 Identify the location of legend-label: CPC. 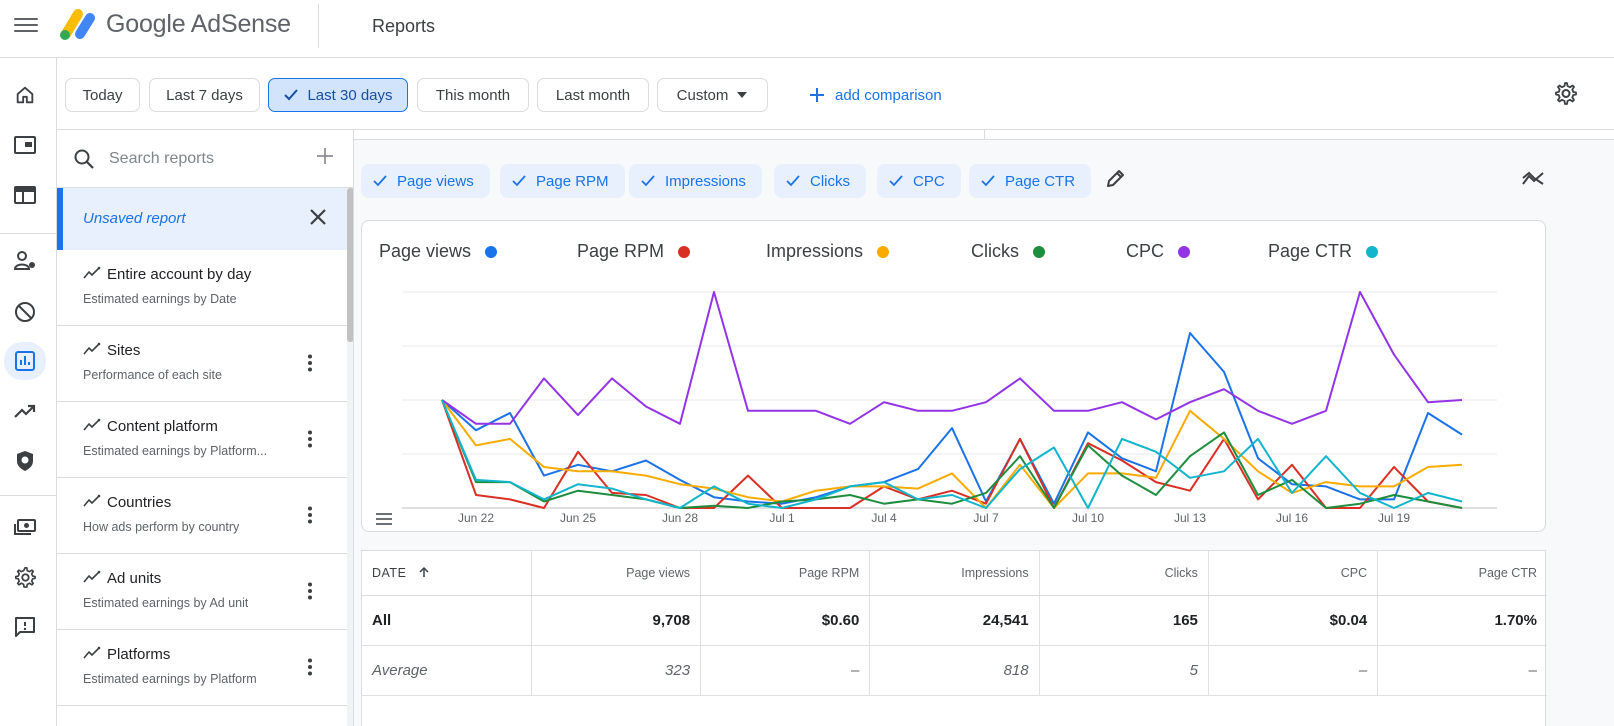
(1145, 251).